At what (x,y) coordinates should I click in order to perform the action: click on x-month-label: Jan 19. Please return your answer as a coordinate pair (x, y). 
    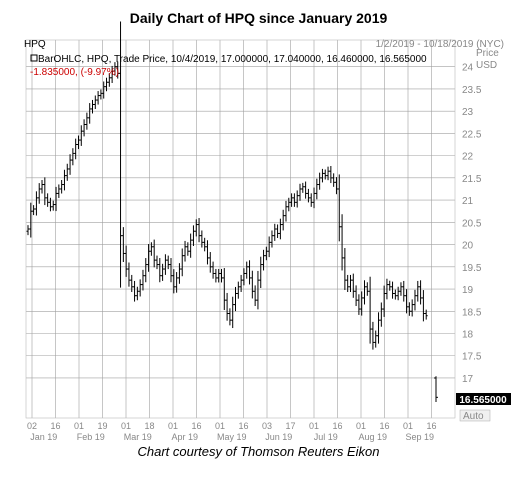
    Looking at the image, I should click on (43, 437).